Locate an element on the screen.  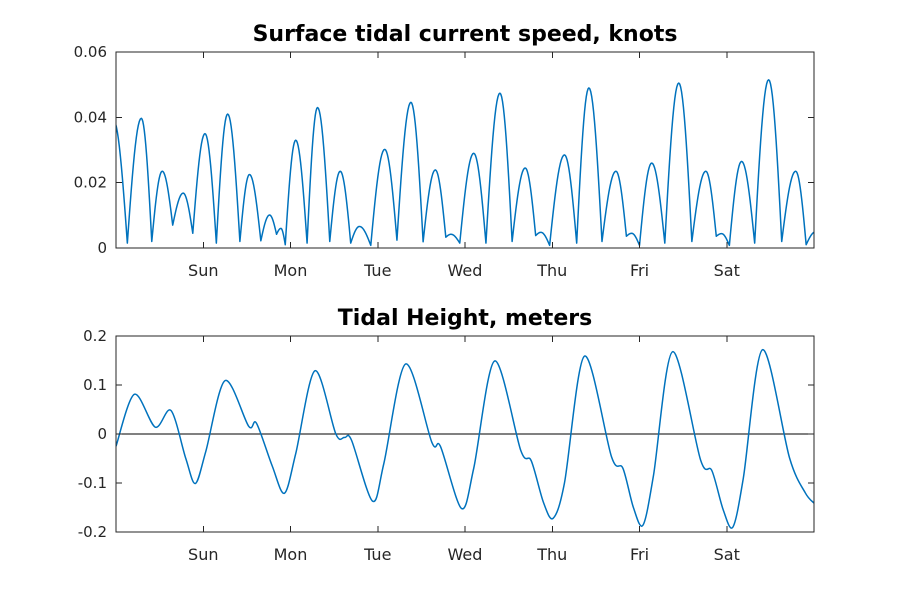
y-tick-label: 0.2 is located at coordinates (95, 336).